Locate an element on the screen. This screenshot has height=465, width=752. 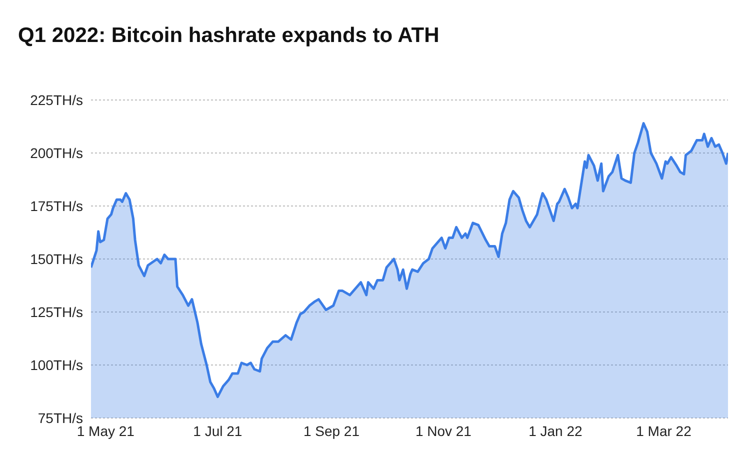
chart-title: Q1 2022: Bitcoin hashrate expands to ATH is located at coordinates (228, 36).